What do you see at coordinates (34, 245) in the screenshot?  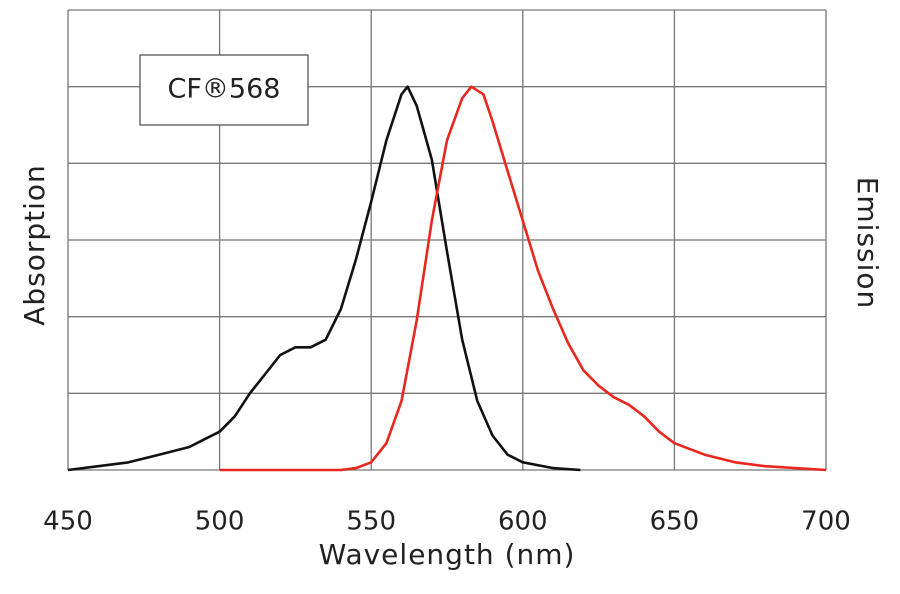 I see `y-axis-label: Absorption` at bounding box center [34, 245].